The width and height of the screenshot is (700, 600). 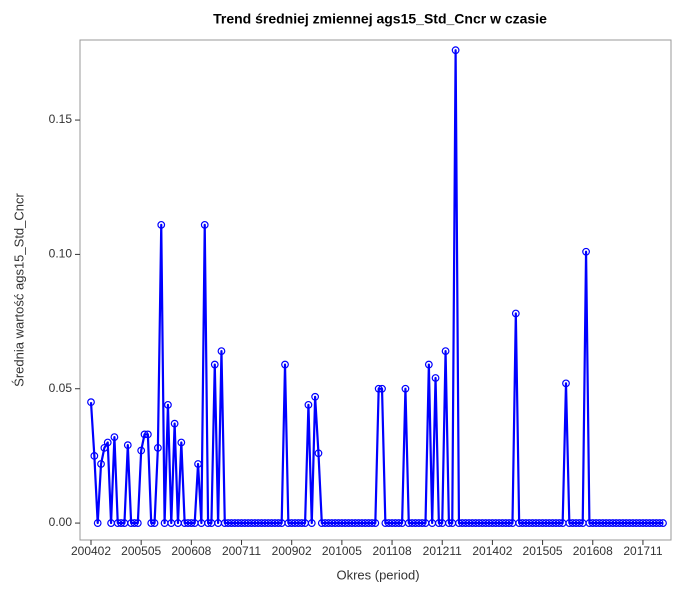 I want to click on x-tick-label: 200505, so click(x=141, y=551).